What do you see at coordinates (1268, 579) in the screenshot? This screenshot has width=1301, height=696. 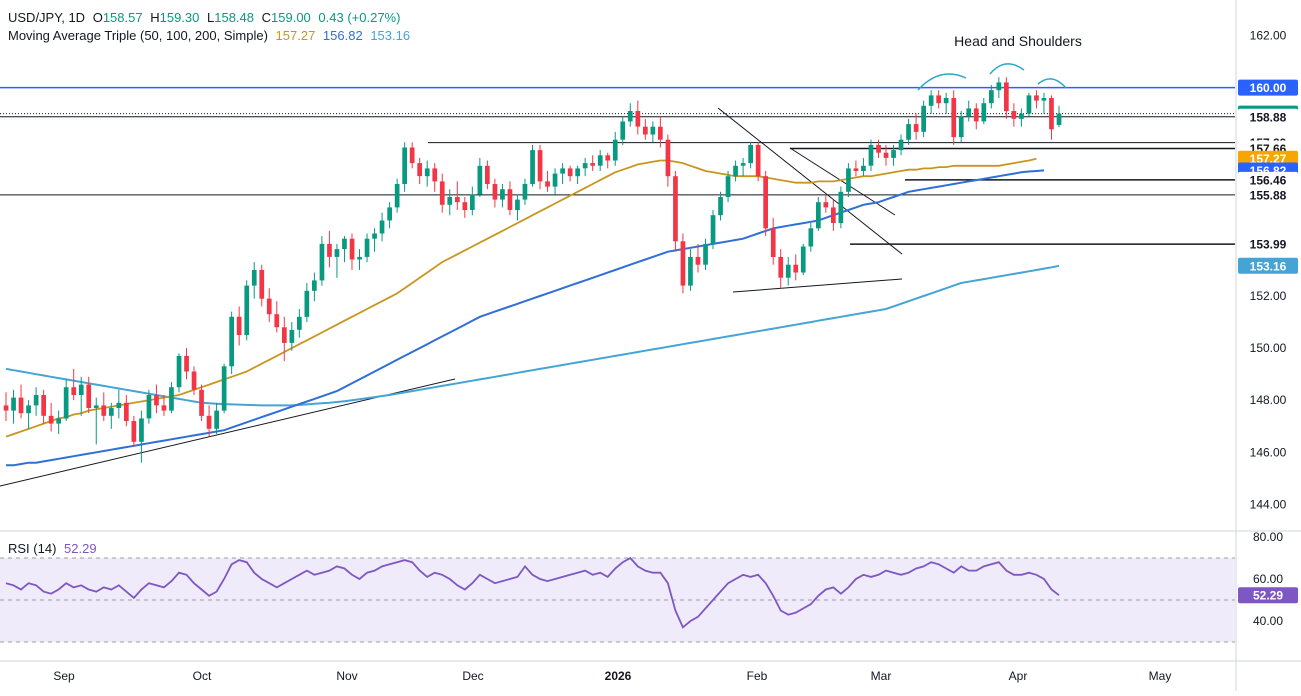 I see `rsi-tick-label: 60.00` at bounding box center [1268, 579].